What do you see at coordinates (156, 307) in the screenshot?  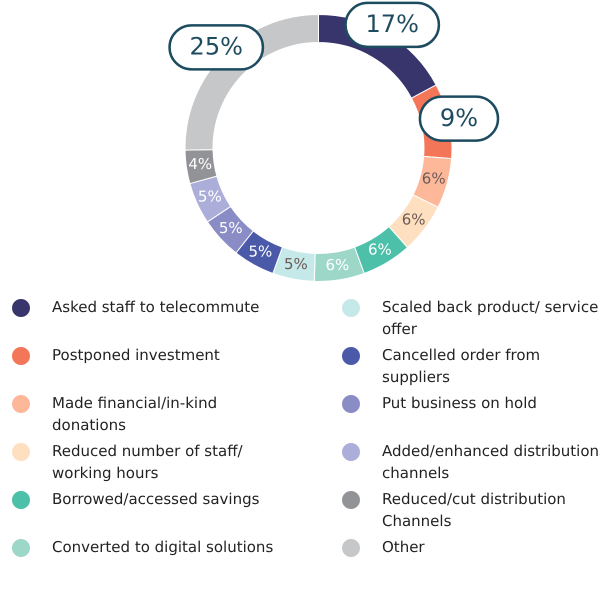 I see `legend-label: Asked staff to telecommute` at bounding box center [156, 307].